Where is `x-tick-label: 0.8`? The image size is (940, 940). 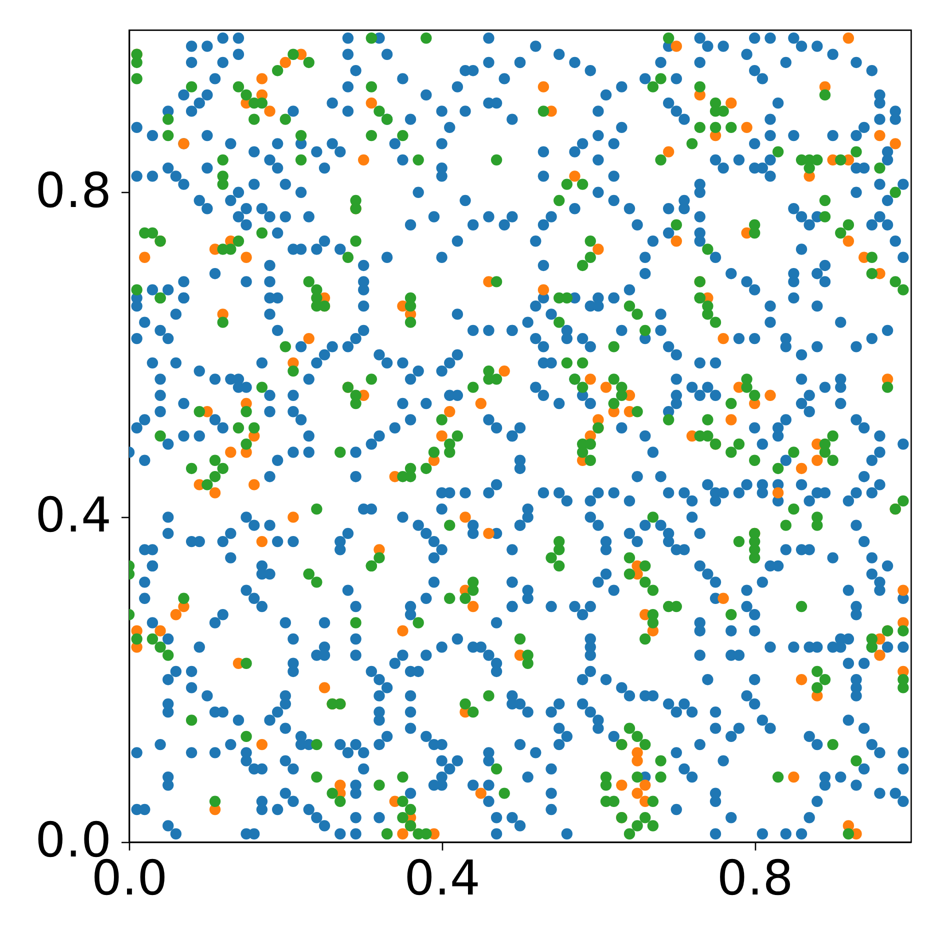
x-tick-label: 0.8 is located at coordinates (755, 878).